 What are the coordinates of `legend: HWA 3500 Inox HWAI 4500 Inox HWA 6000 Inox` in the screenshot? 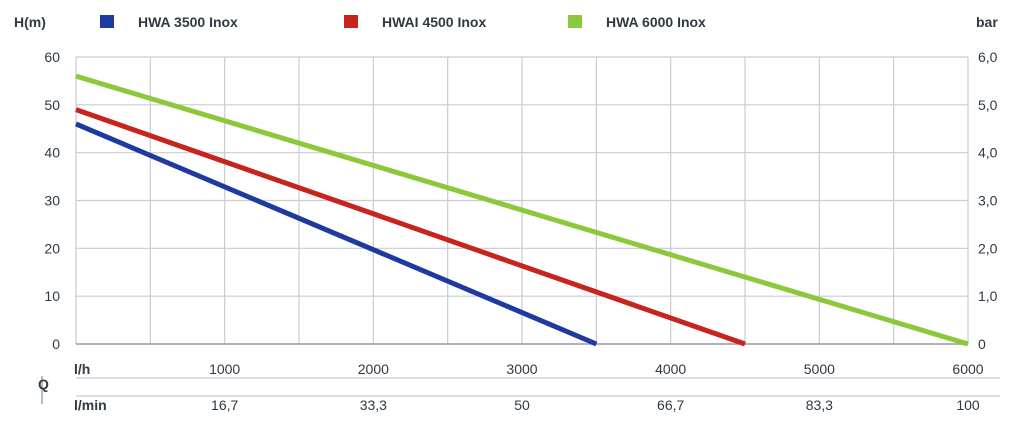 It's located at (403, 22).